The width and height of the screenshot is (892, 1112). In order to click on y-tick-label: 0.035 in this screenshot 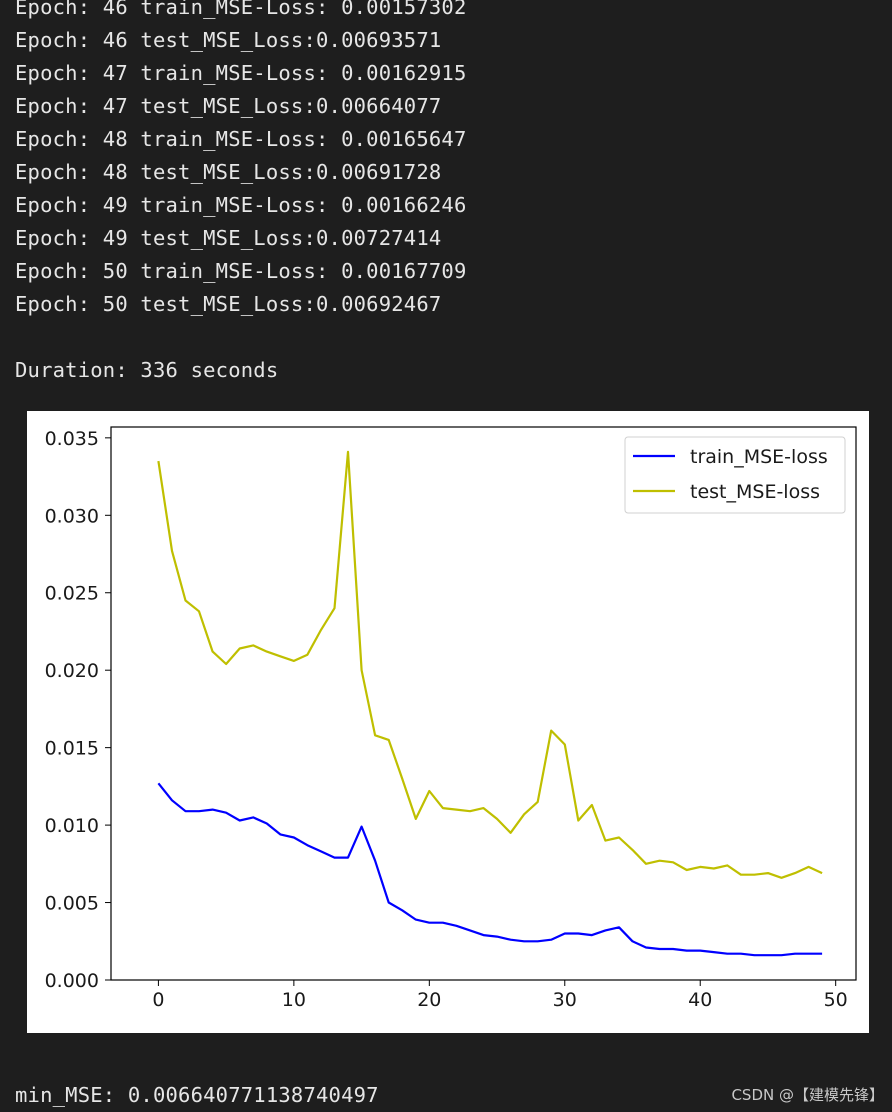, I will do `click(72, 439)`.